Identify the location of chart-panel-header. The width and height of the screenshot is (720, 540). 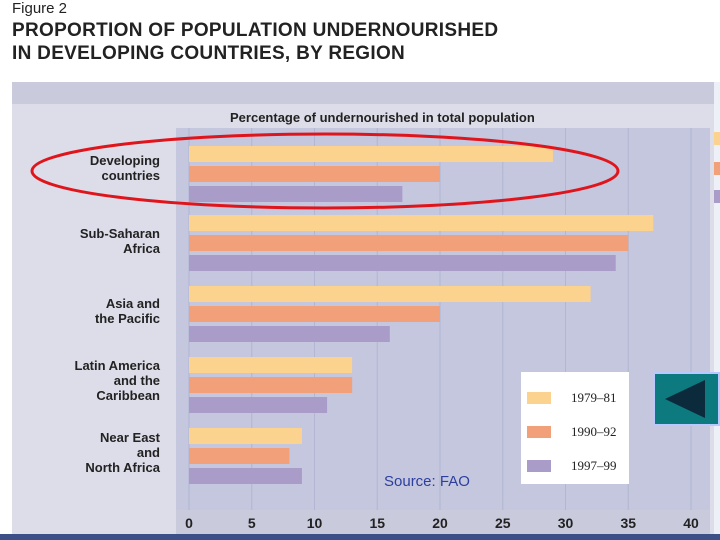
(363, 93).